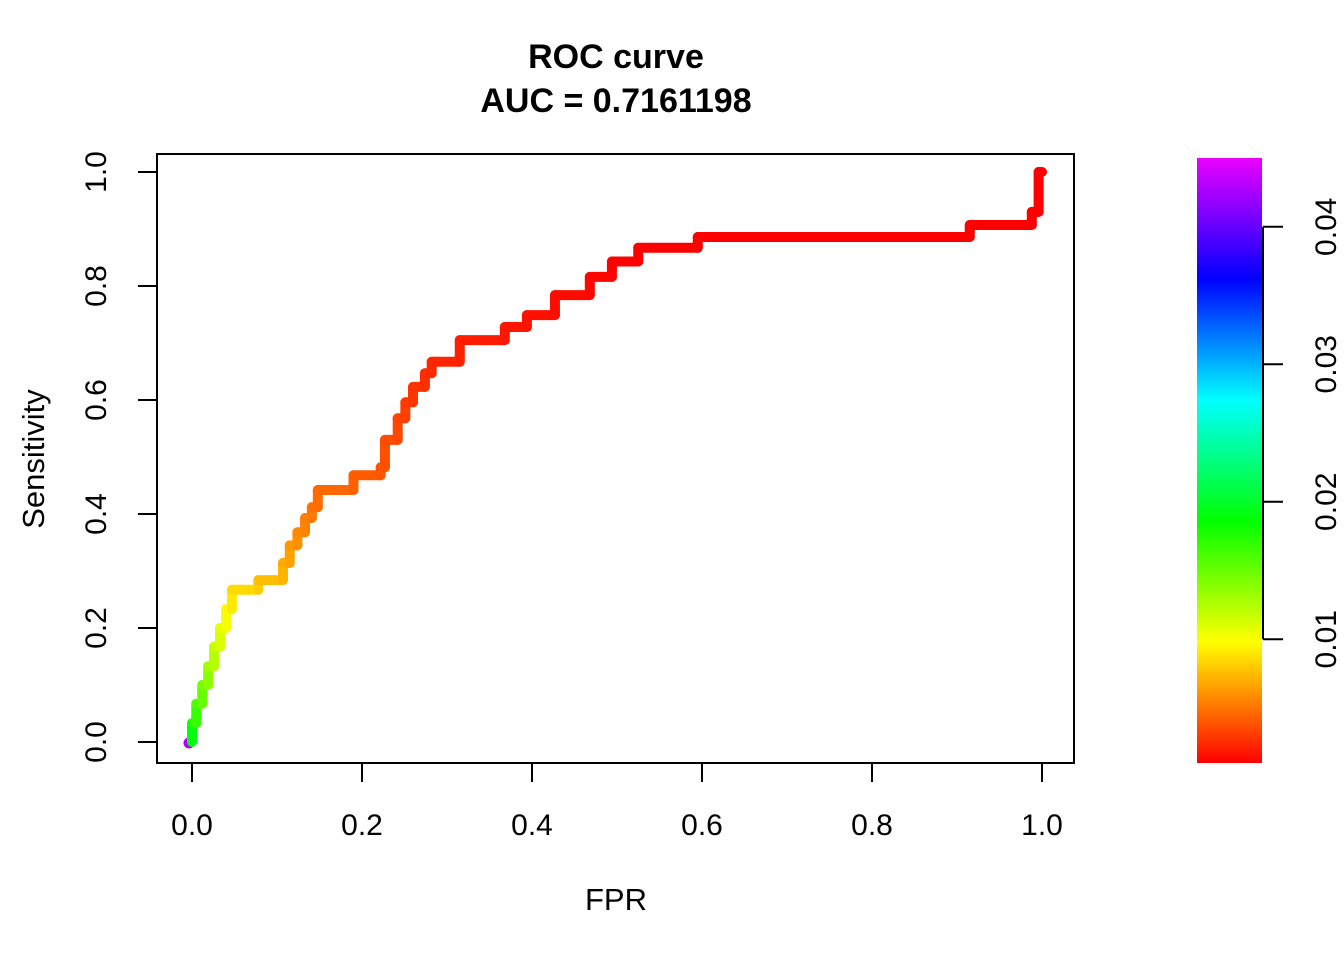 The height and width of the screenshot is (960, 1344). I want to click on y-tick-label: 1.0, so click(96, 172).